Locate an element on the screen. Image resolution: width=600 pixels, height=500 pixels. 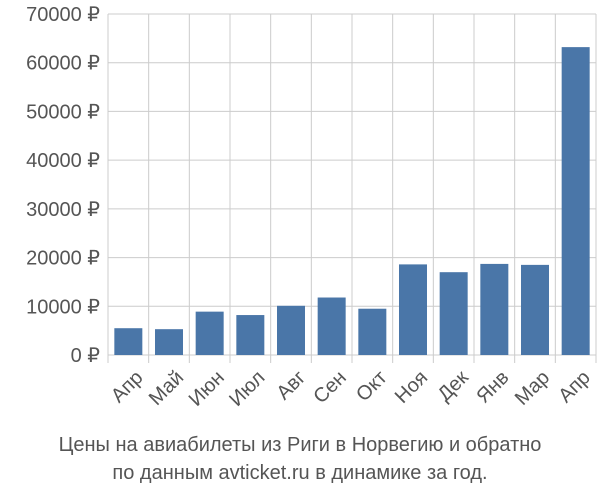
x-tick-label: Дек is located at coordinates (453, 385).